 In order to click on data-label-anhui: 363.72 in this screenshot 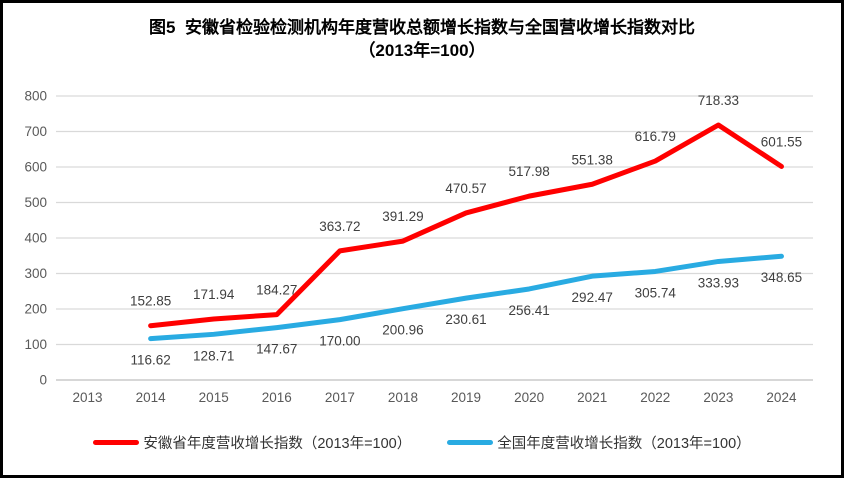, I will do `click(339, 226)`.